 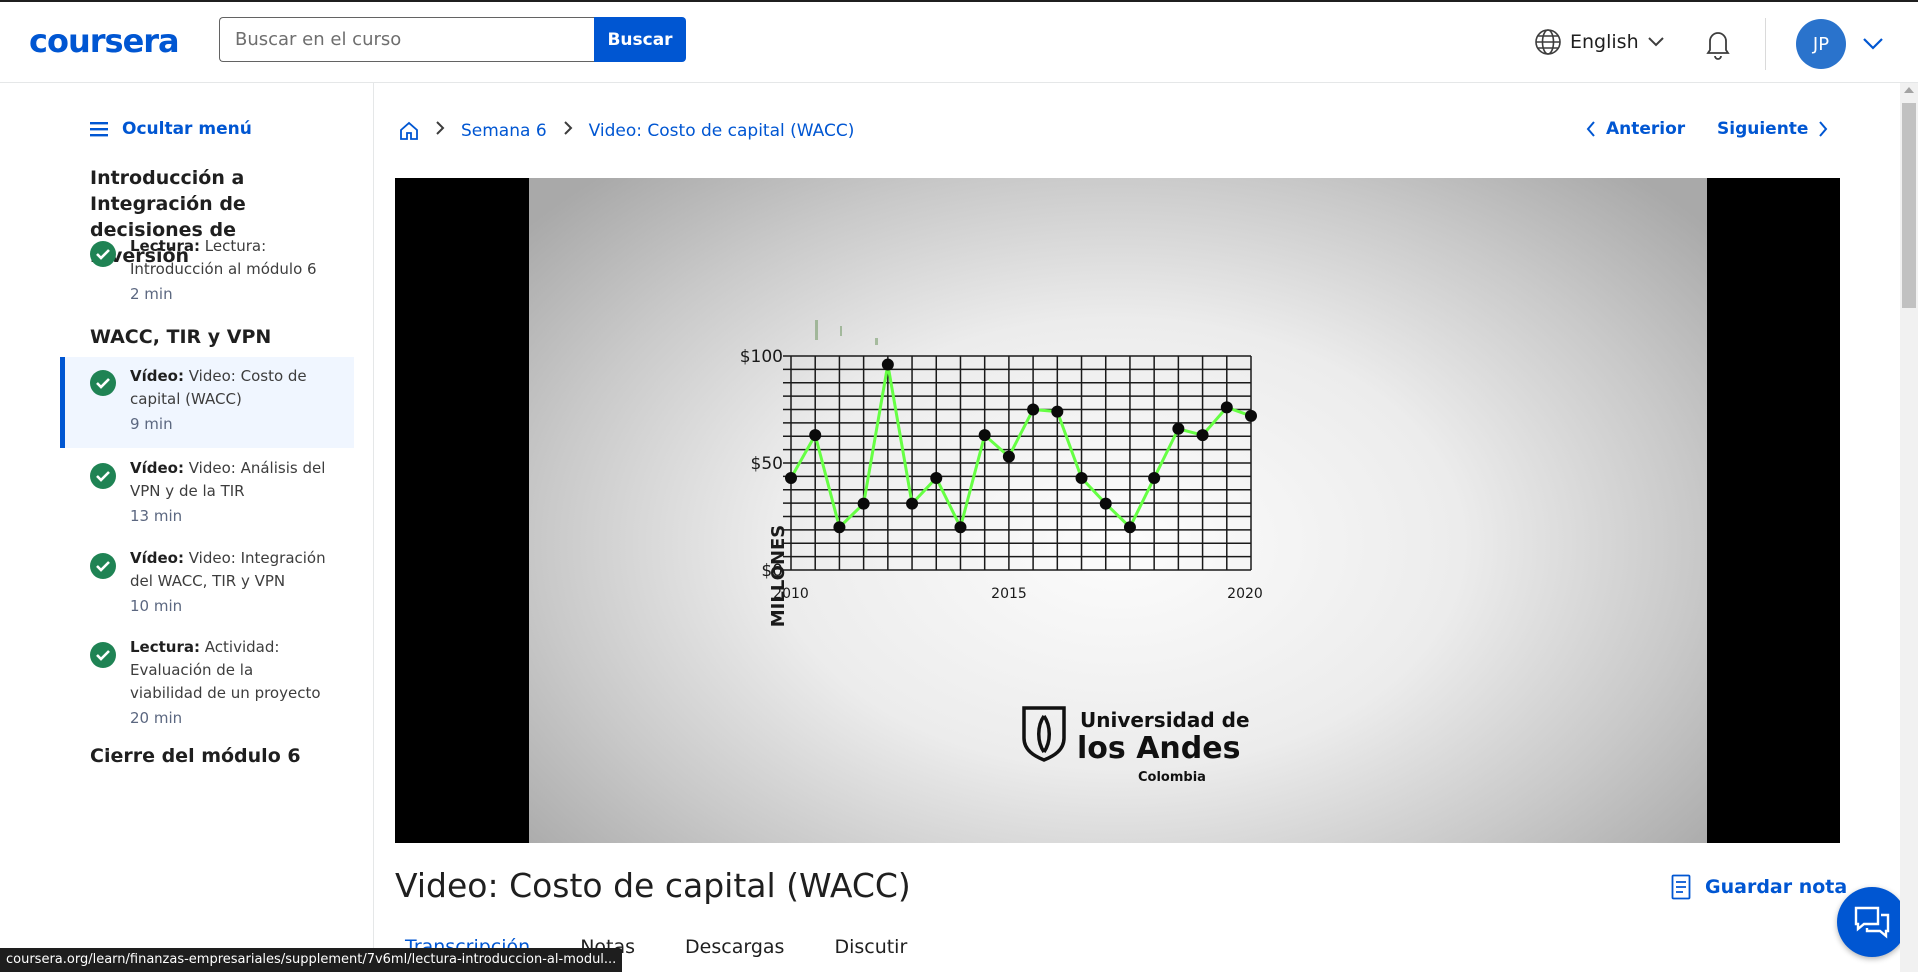 What do you see at coordinates (1646, 129) in the screenshot?
I see `previous-label: Anterior` at bounding box center [1646, 129].